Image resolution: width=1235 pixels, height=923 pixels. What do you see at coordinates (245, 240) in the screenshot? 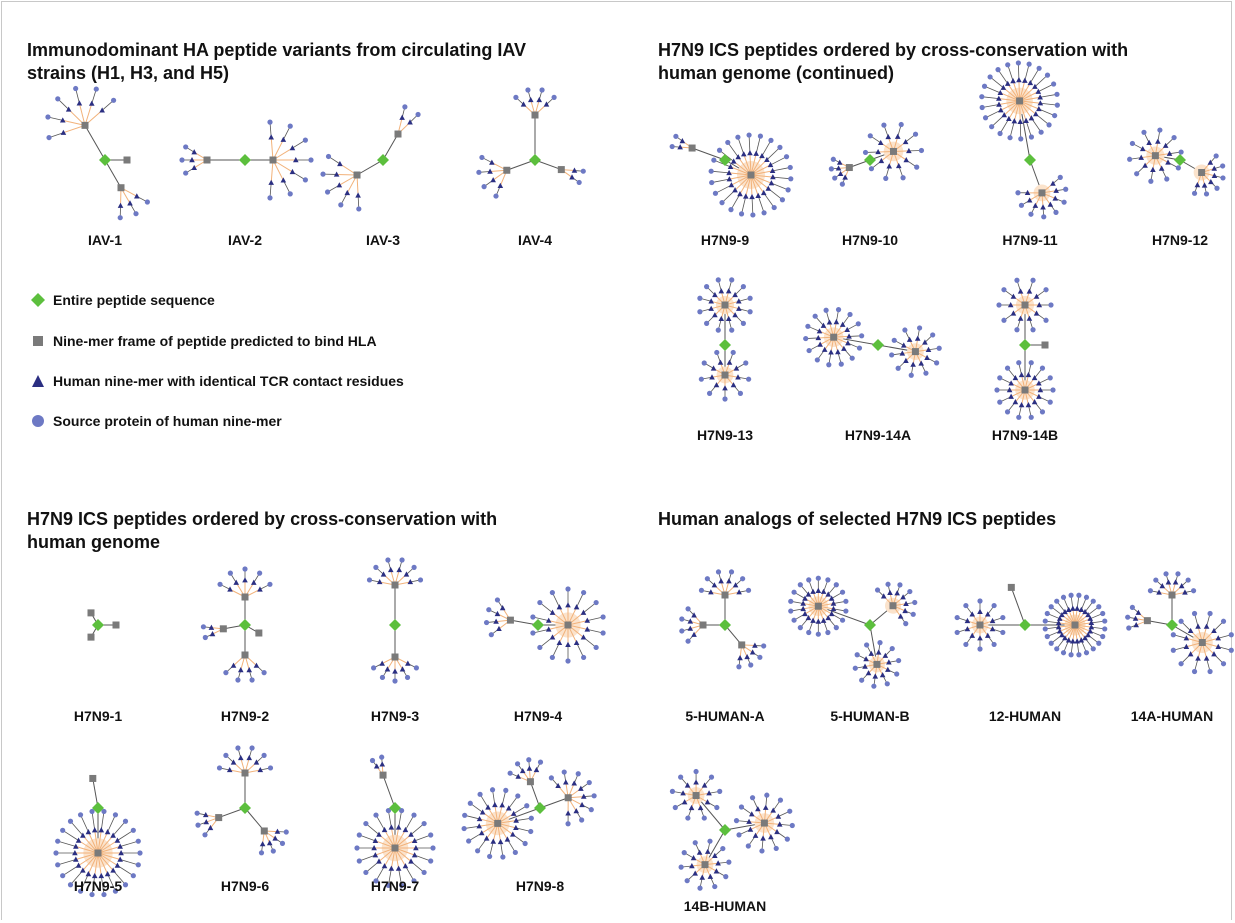
I see `network-label: IAV-2` at bounding box center [245, 240].